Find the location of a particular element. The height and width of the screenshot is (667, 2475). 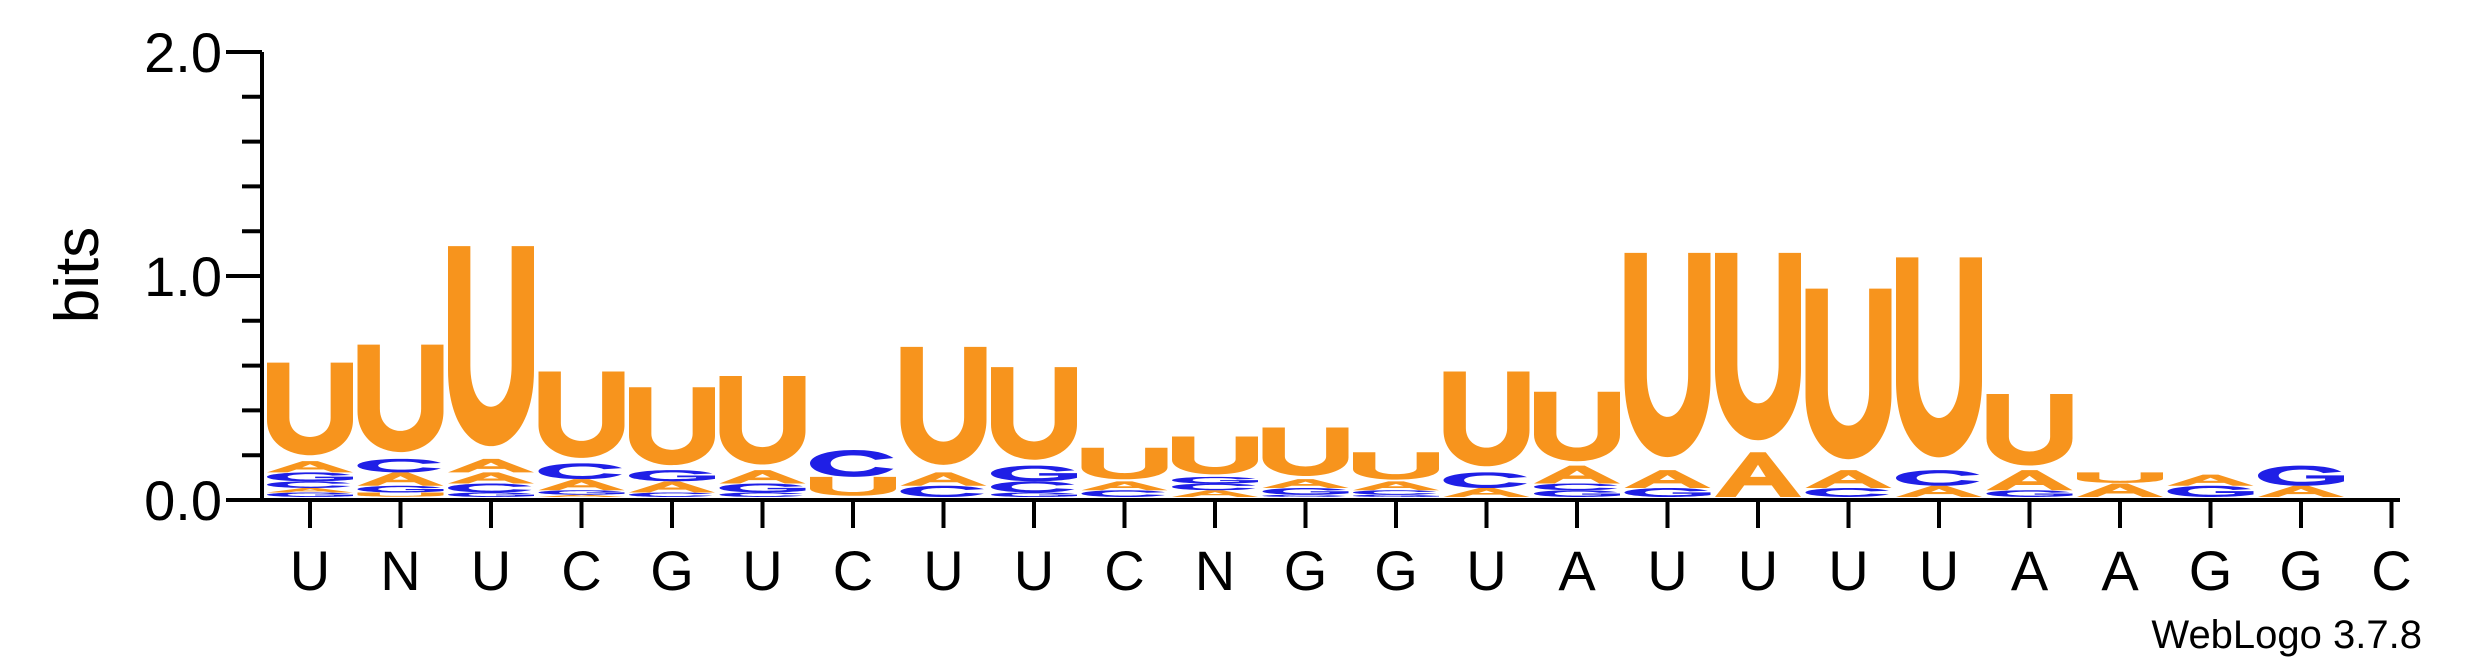

y-tick-label: 2.0 is located at coordinates (183, 52).